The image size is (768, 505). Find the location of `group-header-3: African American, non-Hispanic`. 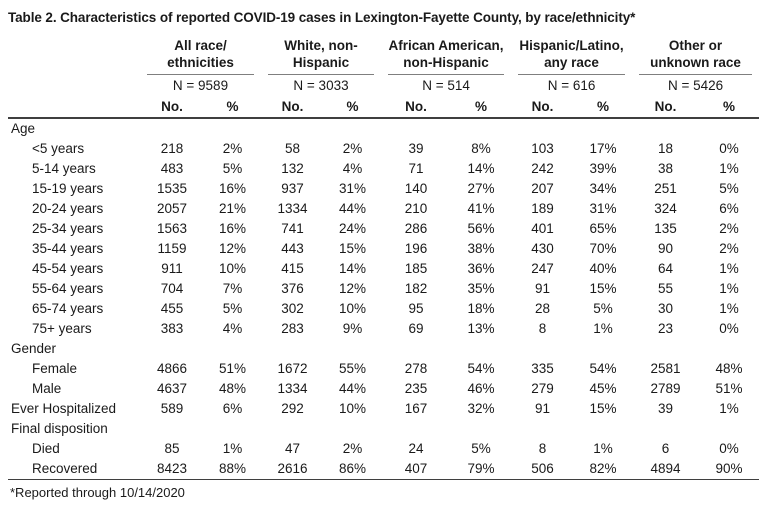

group-header-3: African American, non-Hispanic is located at coordinates (446, 55).